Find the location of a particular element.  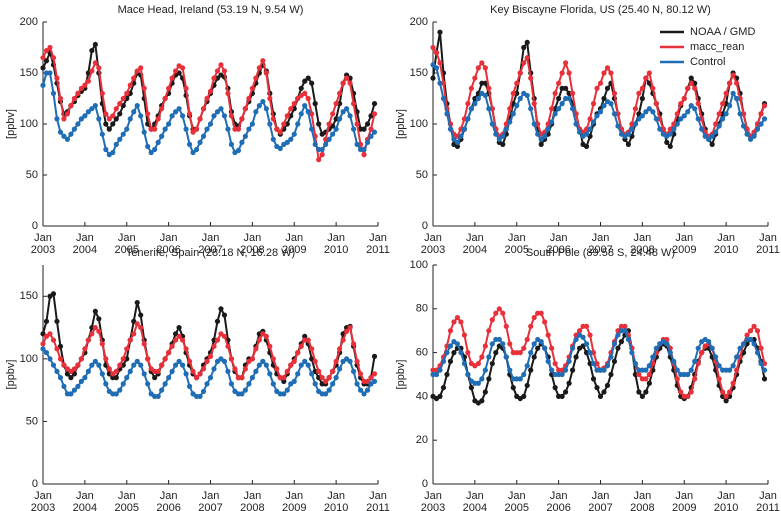

x-tick-label: Jan 2009 is located at coordinates (294, 244).